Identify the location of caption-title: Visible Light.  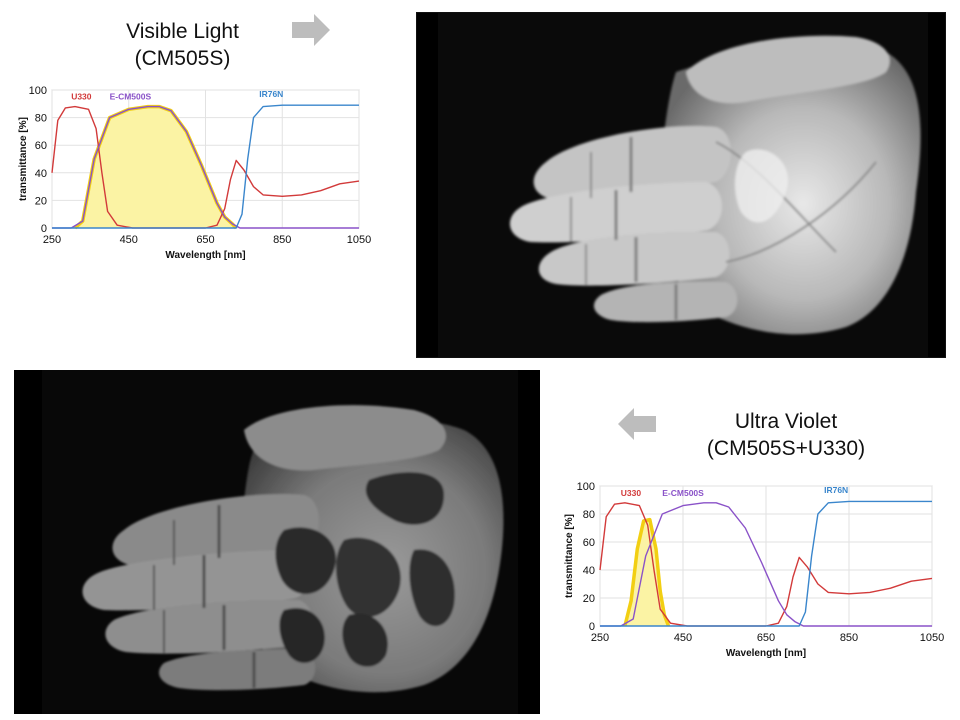
(182, 31).